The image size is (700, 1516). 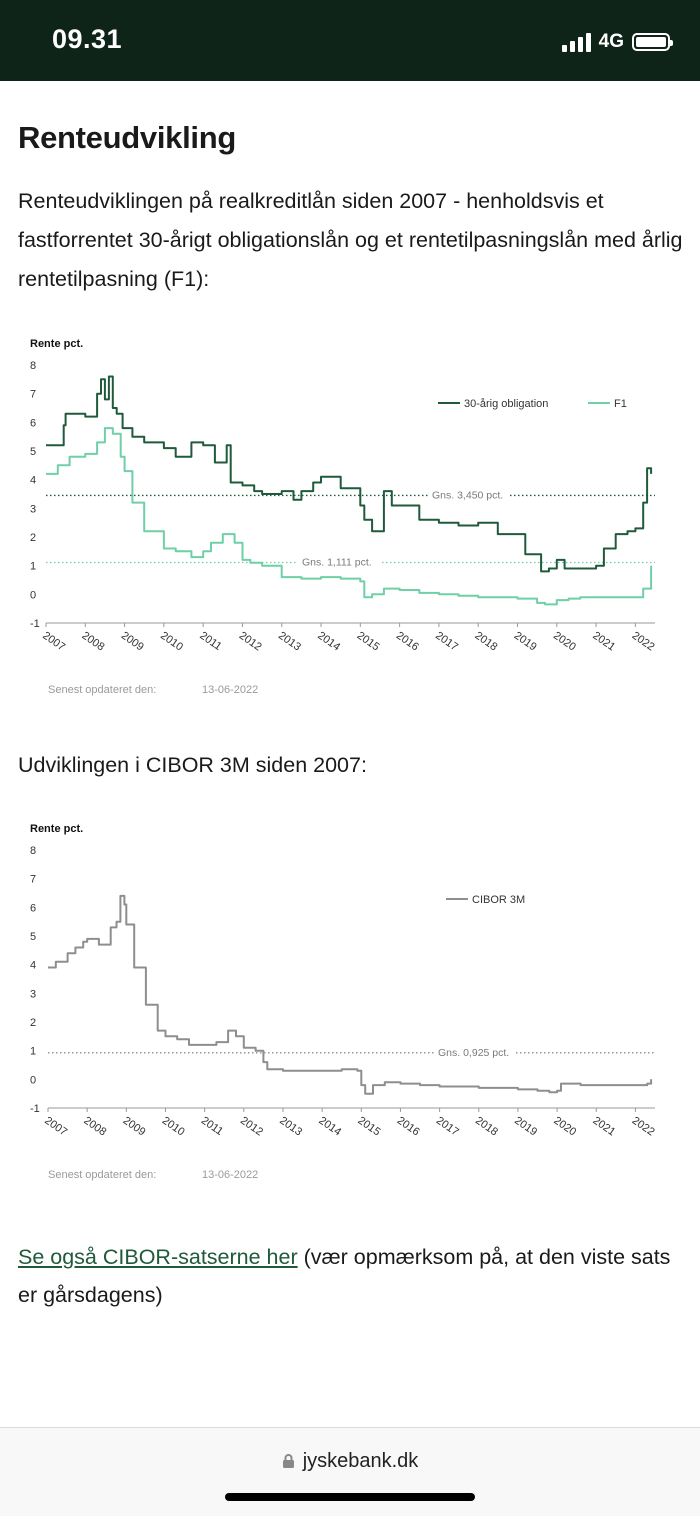 What do you see at coordinates (192, 765) in the screenshot?
I see `cibor-heading: Udviklingen i CIBOR 3M siden 2007:` at bounding box center [192, 765].